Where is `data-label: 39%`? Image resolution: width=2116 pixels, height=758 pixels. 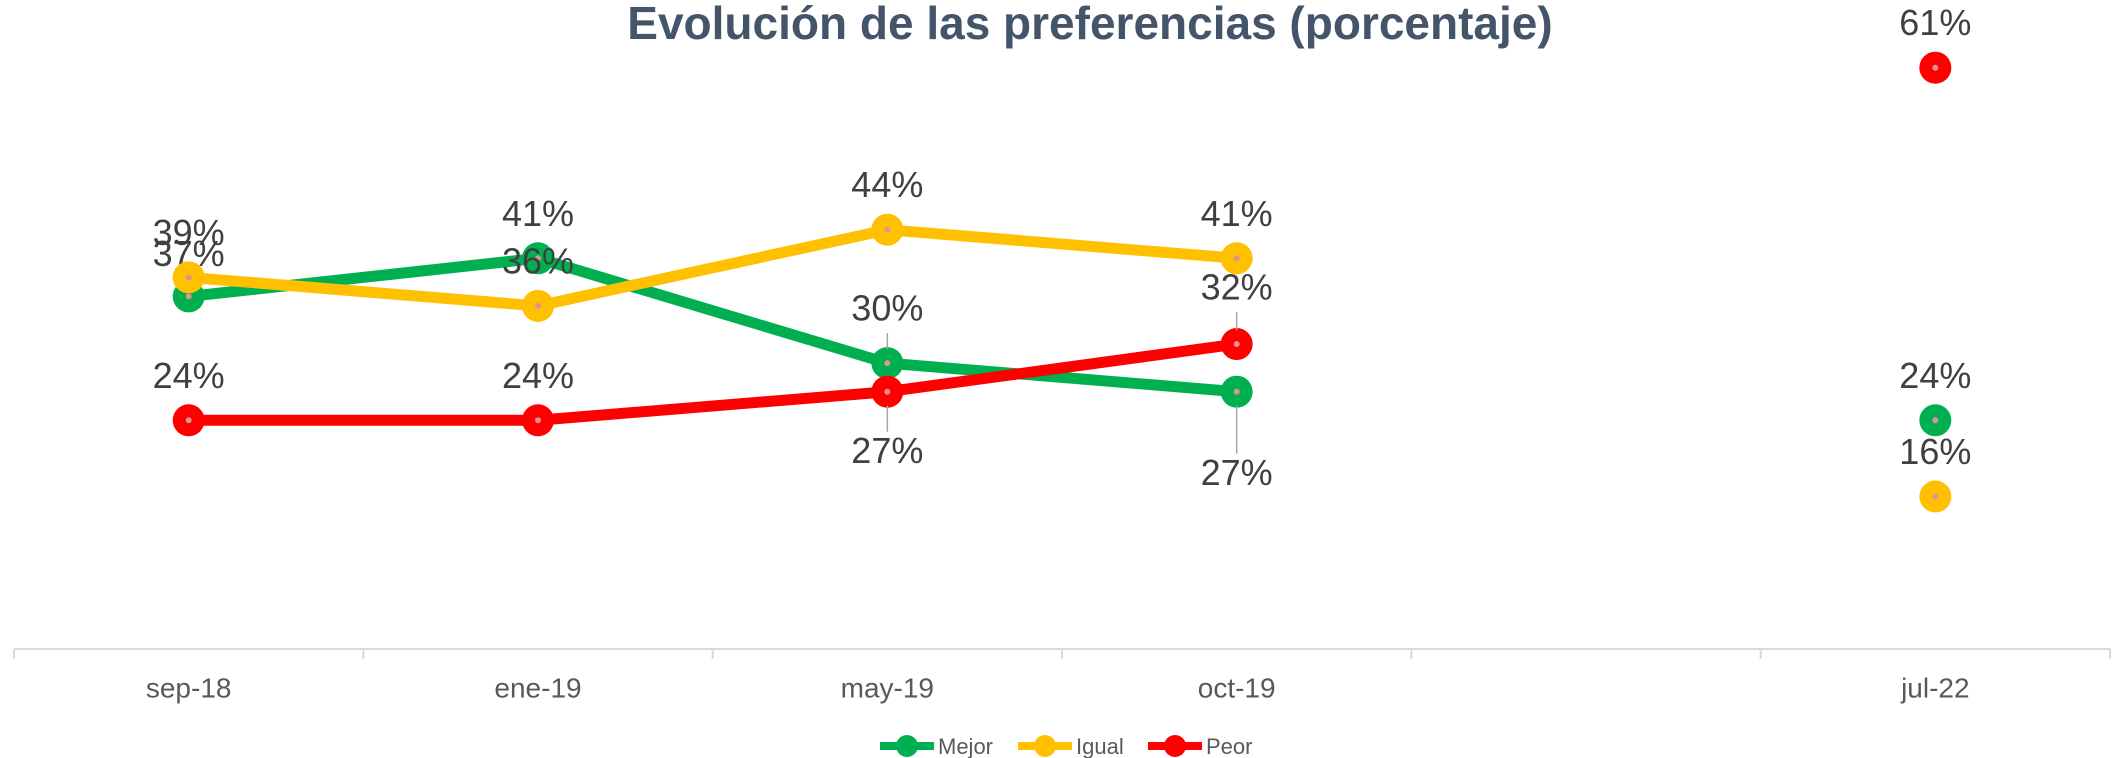 data-label: 39% is located at coordinates (189, 232).